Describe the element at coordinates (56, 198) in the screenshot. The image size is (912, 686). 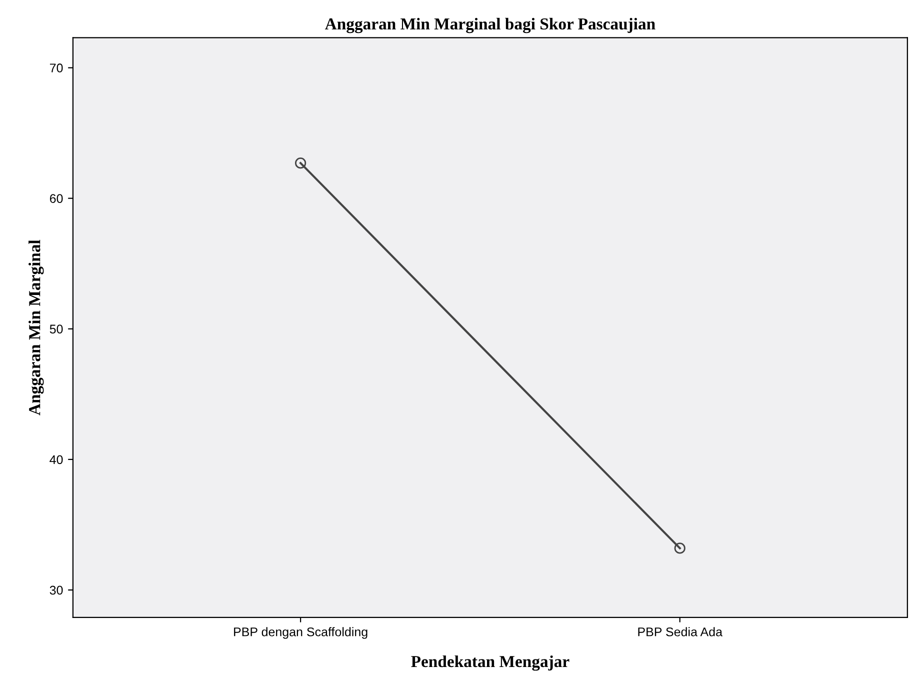
I see `y-tick-label: 60` at that location.